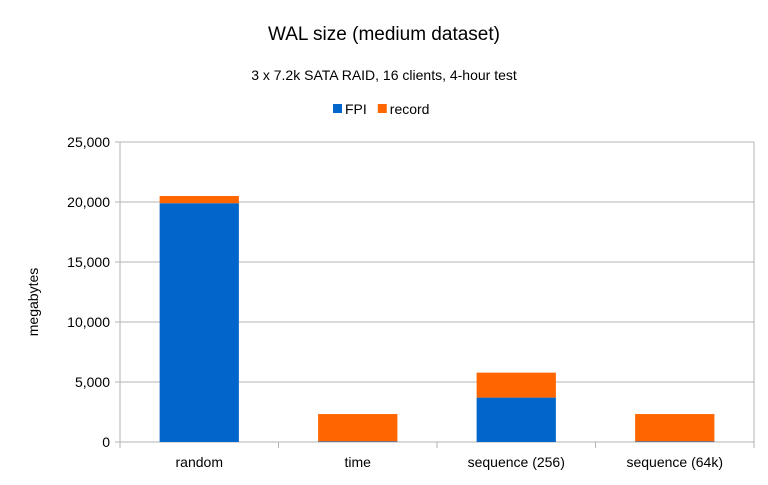 Image resolution: width=768 pixels, height=485 pixels. Describe the element at coordinates (337, 108) in the screenshot. I see `legend-swatch-fpi` at that location.